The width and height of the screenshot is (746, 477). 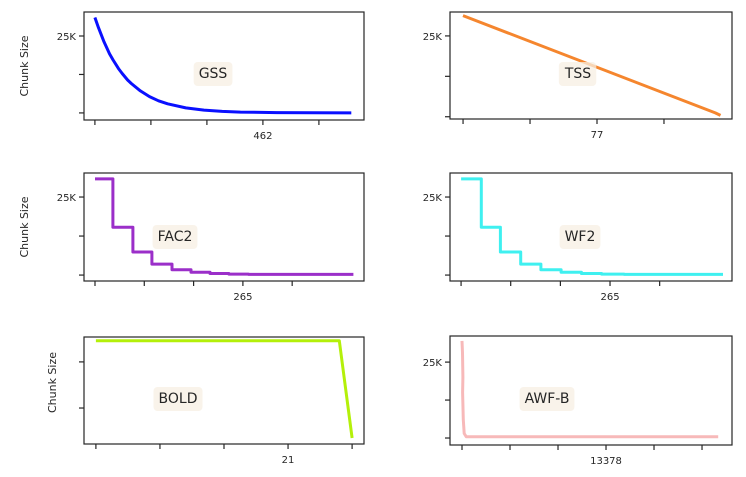 I want to click on panel-label: FAC2, so click(x=175, y=237).